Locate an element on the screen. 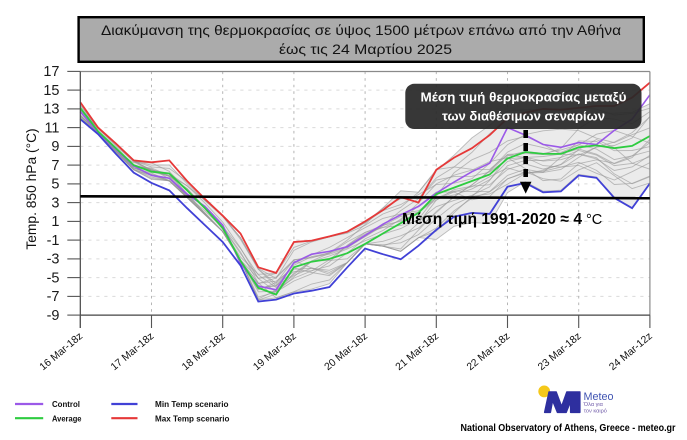 The width and height of the screenshot is (687, 440). svg-text: Min Temp scenario is located at coordinates (192, 404).